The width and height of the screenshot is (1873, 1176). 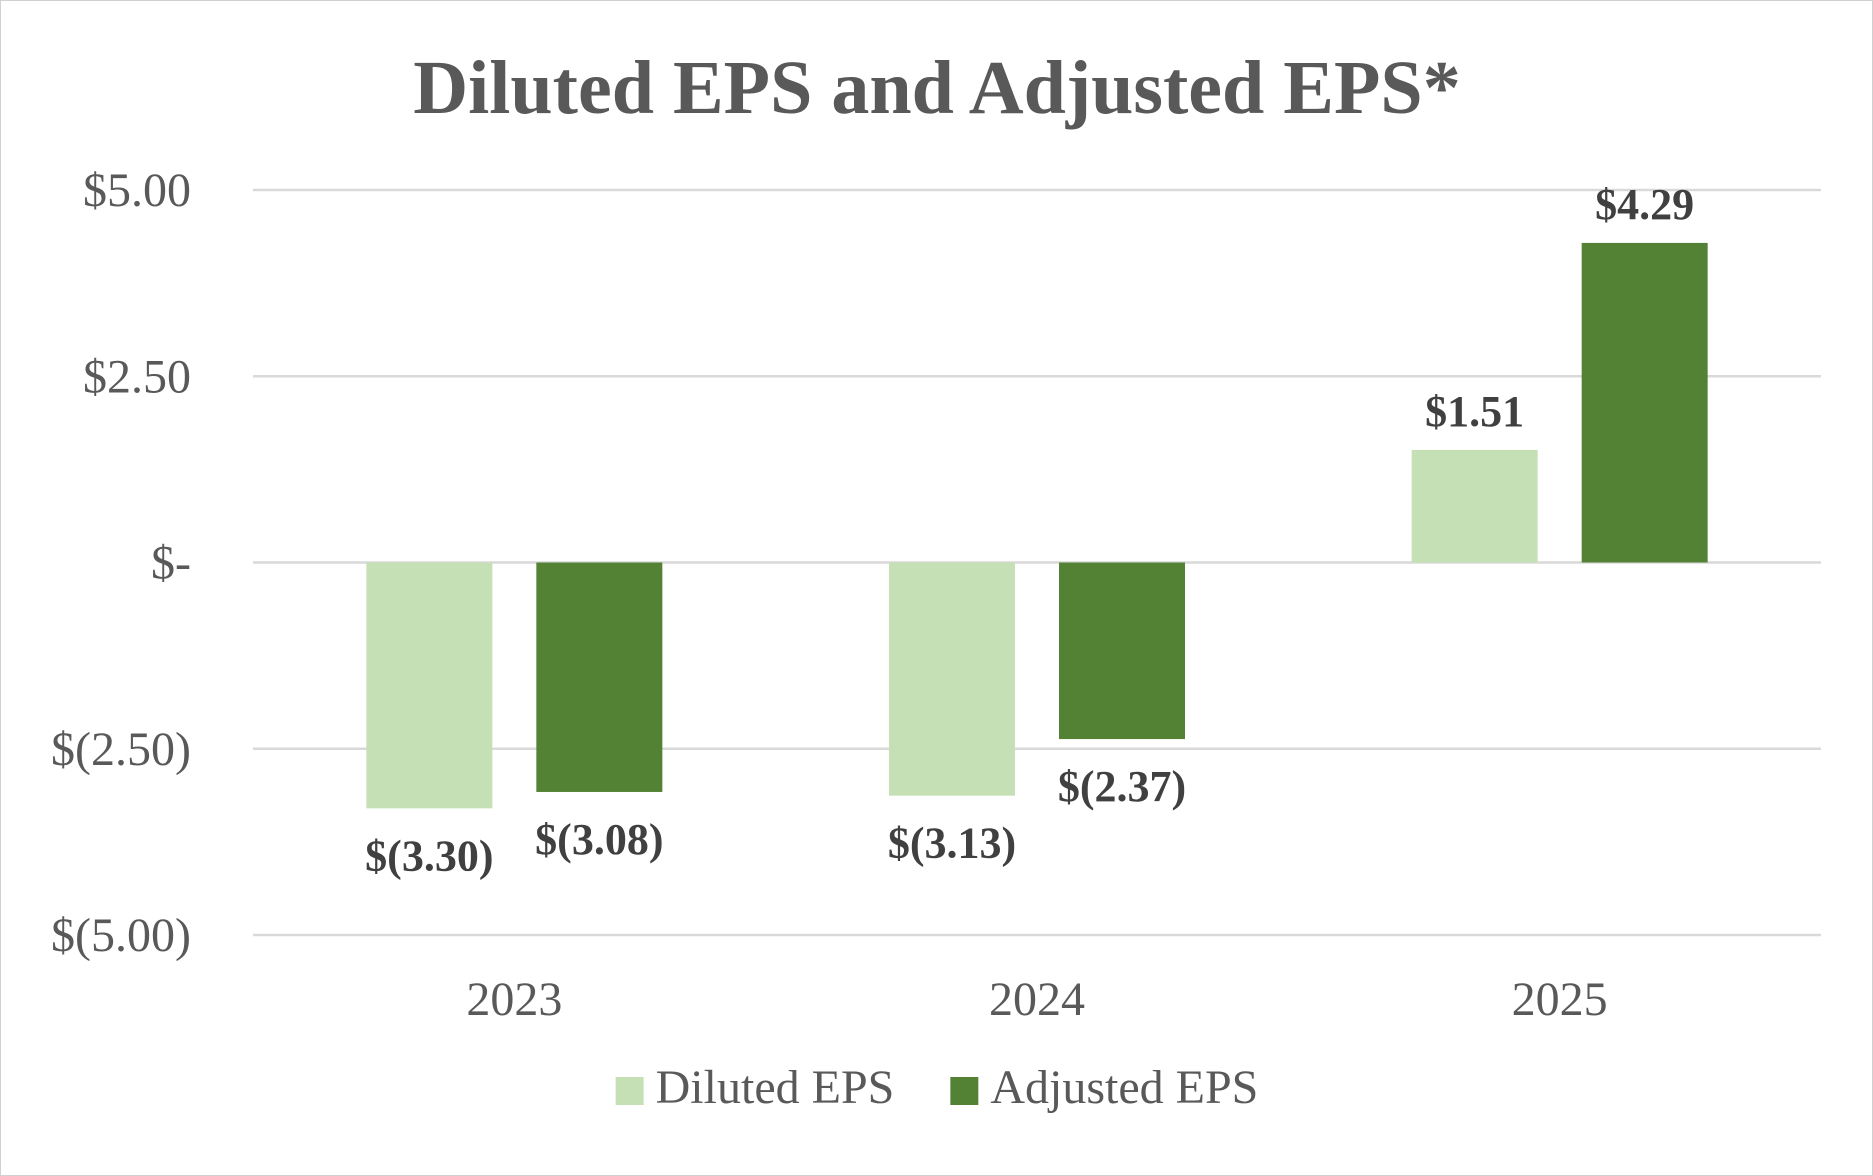 I want to click on y-tick-label: $5.00, so click(x=137, y=190).